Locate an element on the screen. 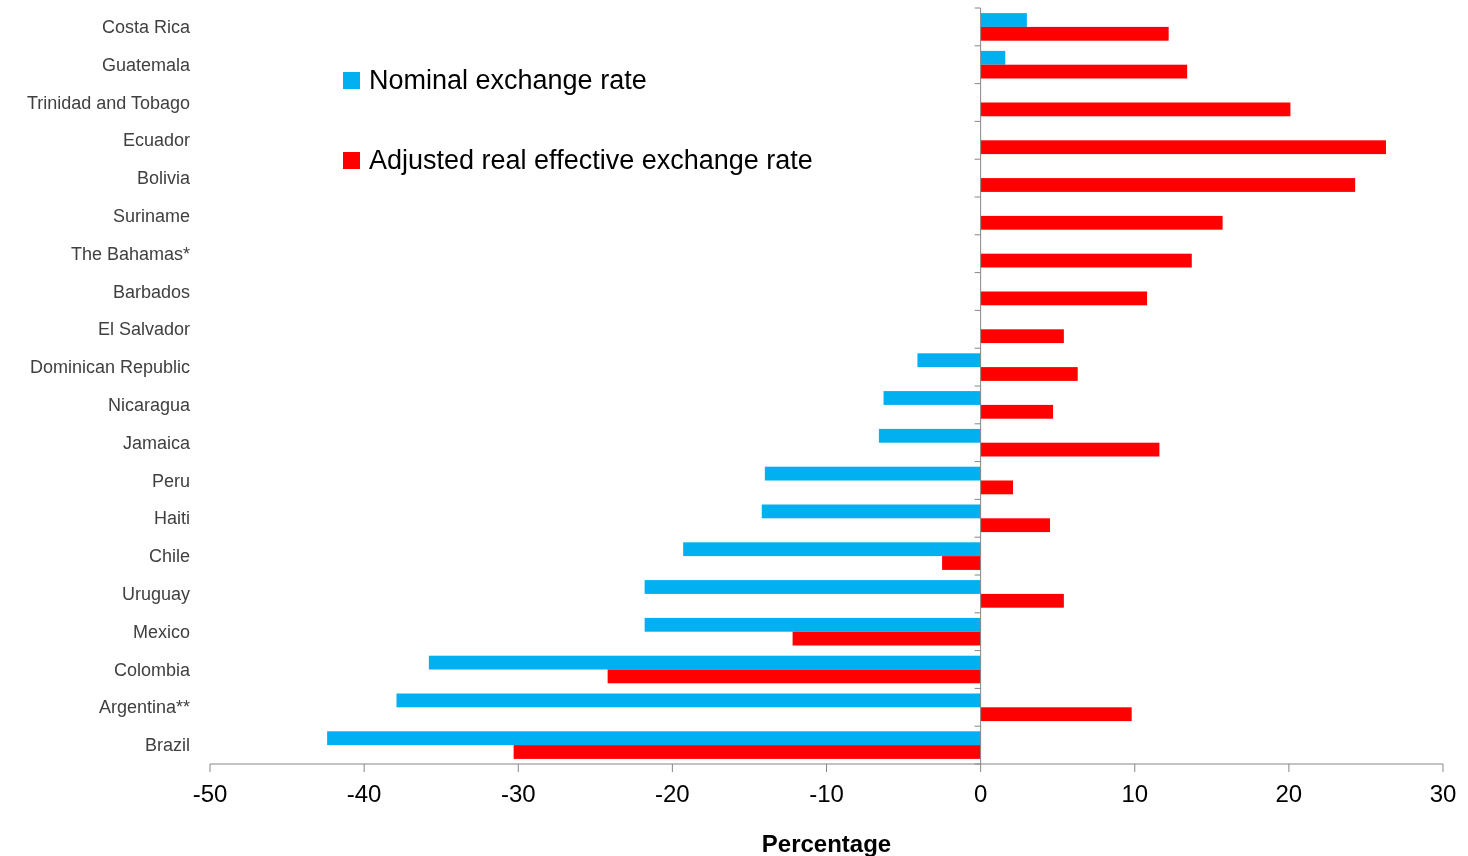  y-tick-label: Uruguay is located at coordinates (155, 593).